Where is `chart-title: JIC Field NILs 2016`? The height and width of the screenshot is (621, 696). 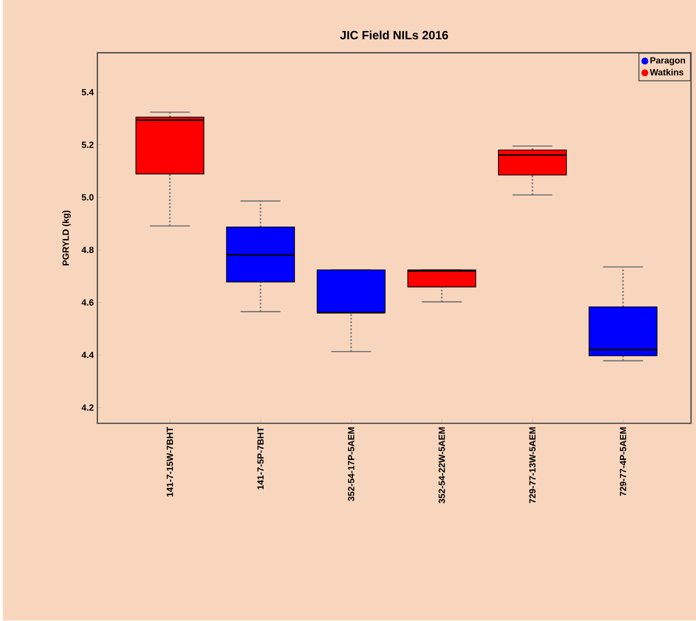
chart-title: JIC Field NILs 2016 is located at coordinates (394, 35).